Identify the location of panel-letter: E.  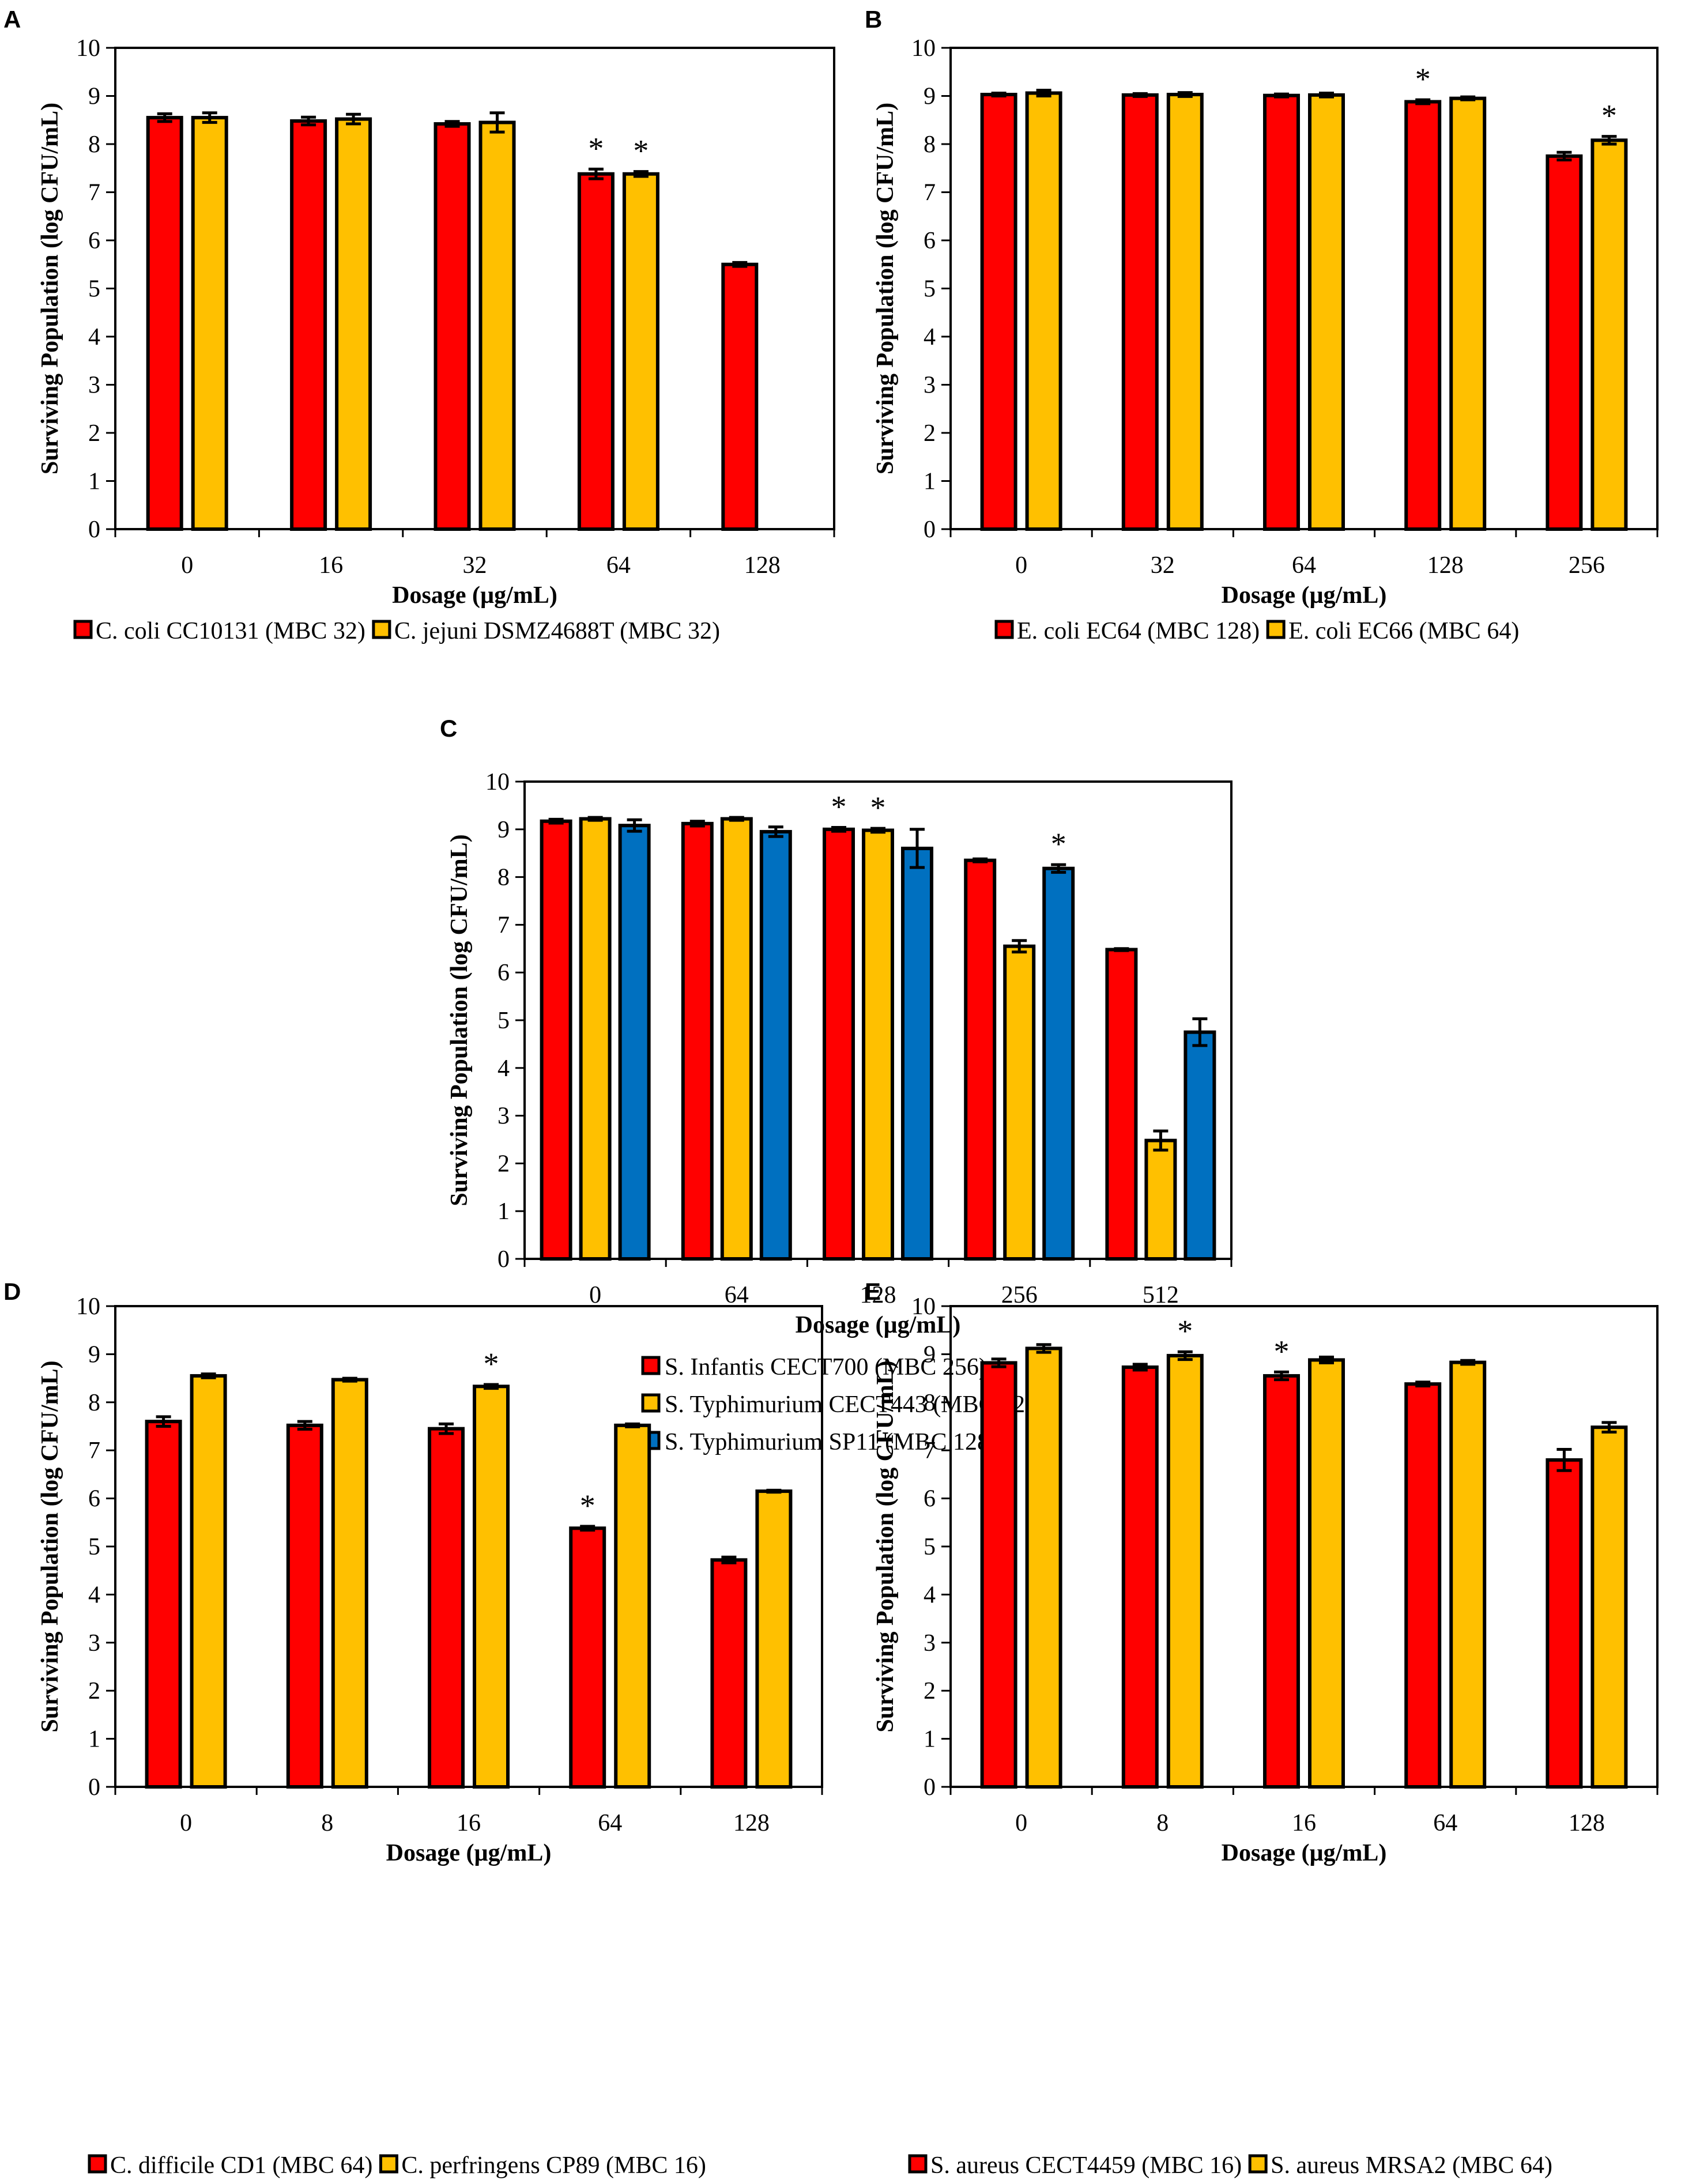
(873, 1291).